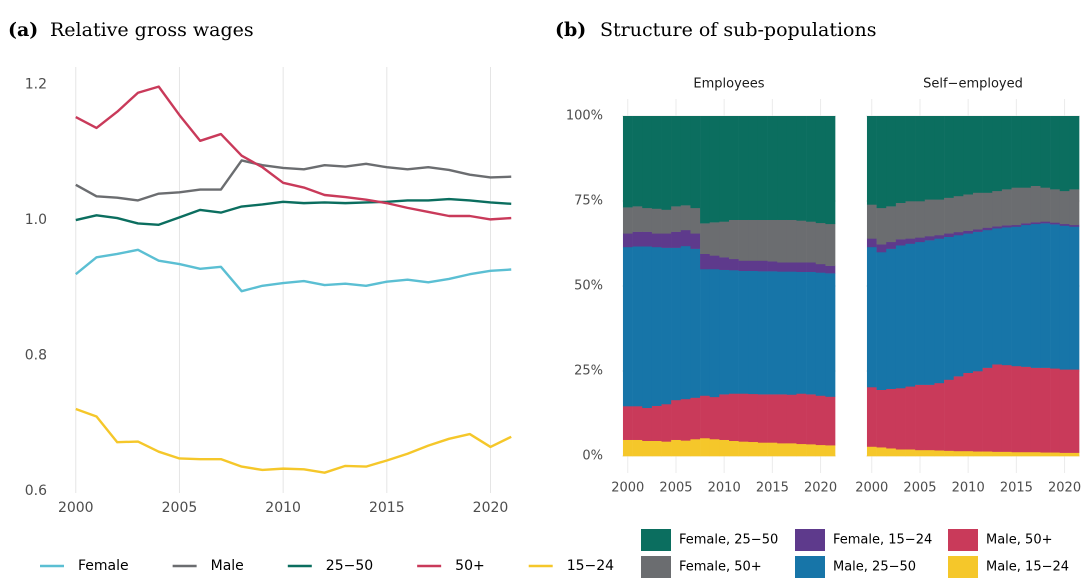 The width and height of the screenshot is (1081, 580). I want to click on legend-label: Female, 15−24, so click(882, 540).